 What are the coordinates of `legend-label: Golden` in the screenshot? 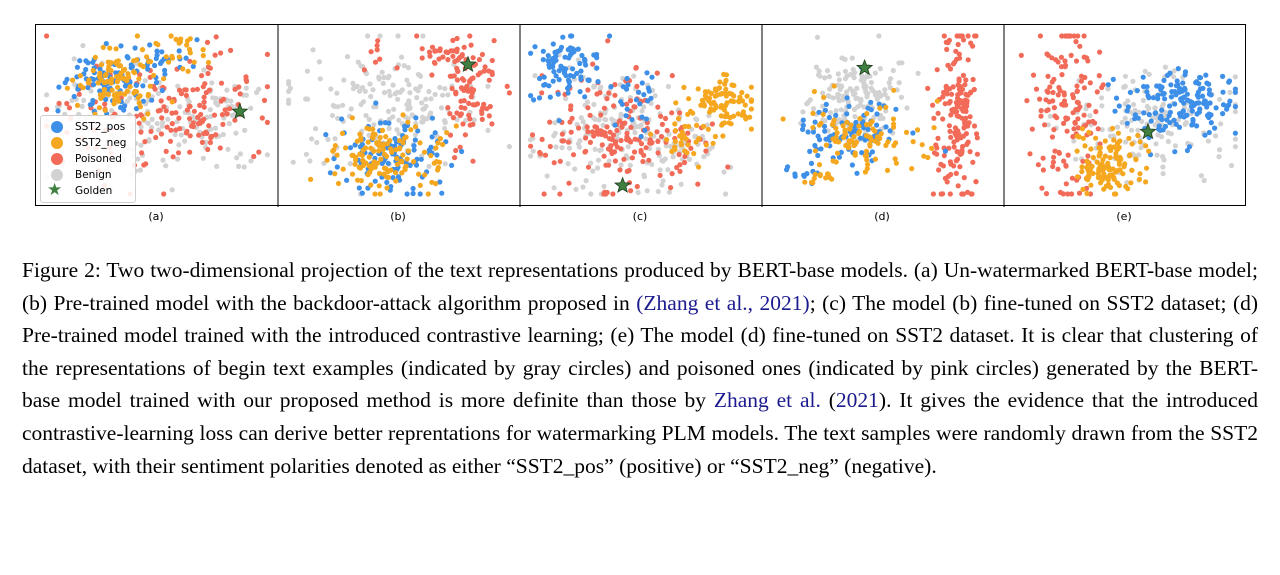 It's located at (94, 191).